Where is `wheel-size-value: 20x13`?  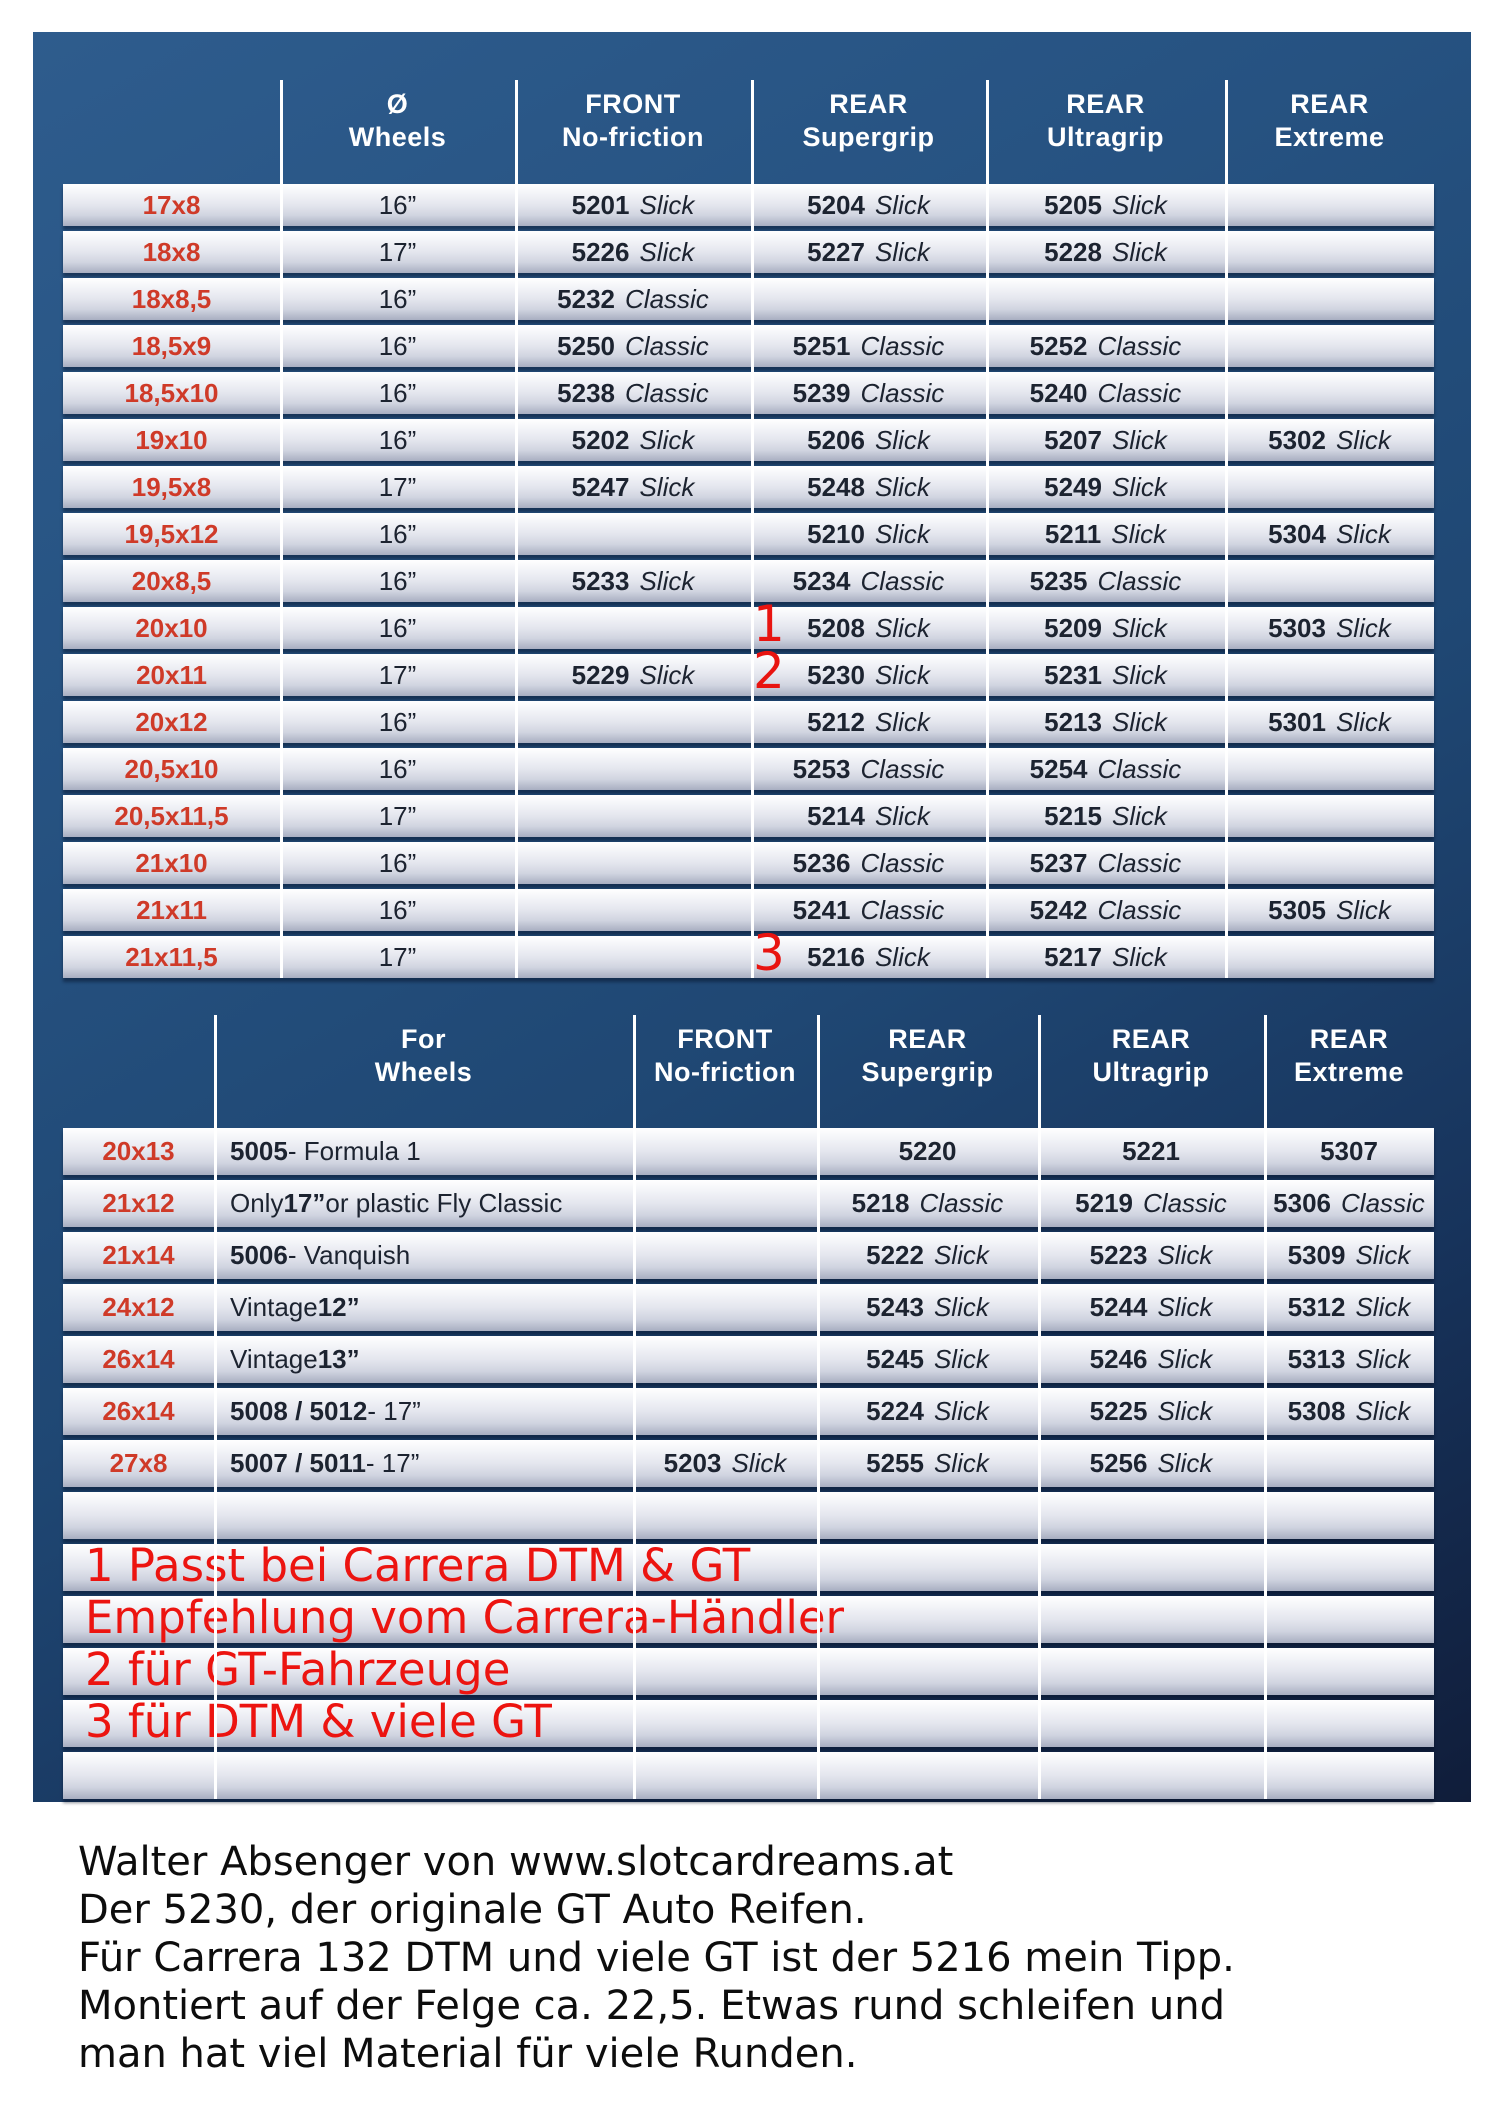 wheel-size-value: 20x13 is located at coordinates (138, 1151).